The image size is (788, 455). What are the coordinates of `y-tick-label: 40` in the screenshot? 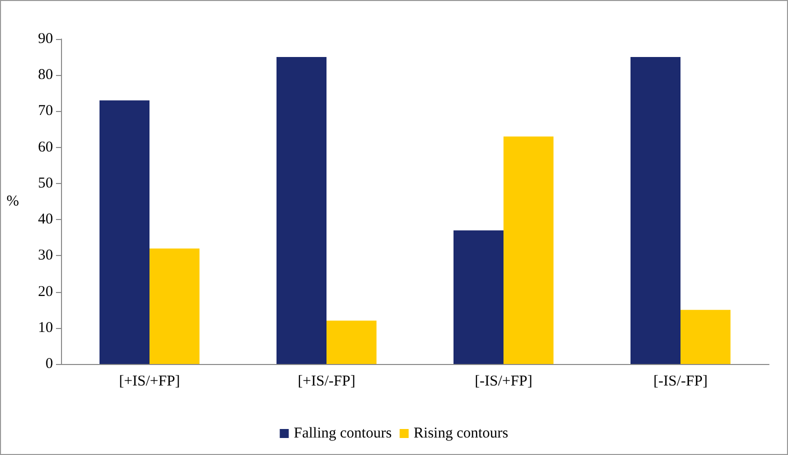 It's located at (45, 220).